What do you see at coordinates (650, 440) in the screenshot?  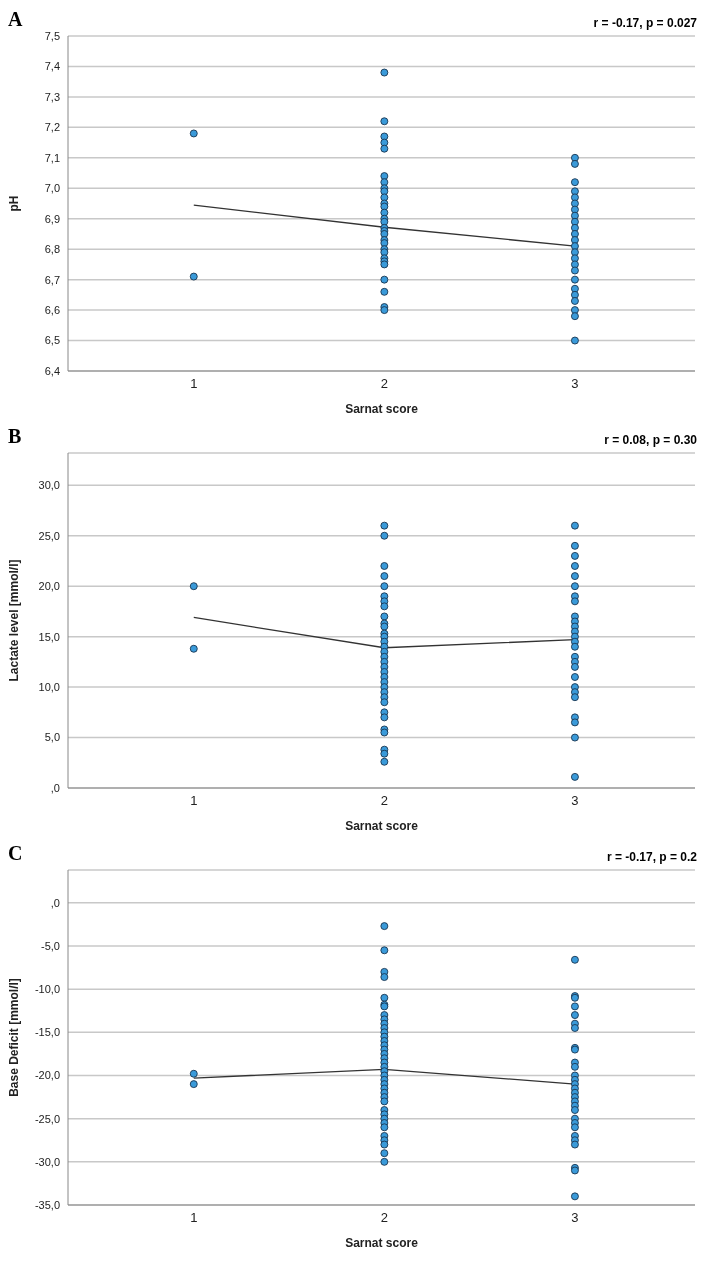 I see `text: r = 0.08, p = 0.30` at bounding box center [650, 440].